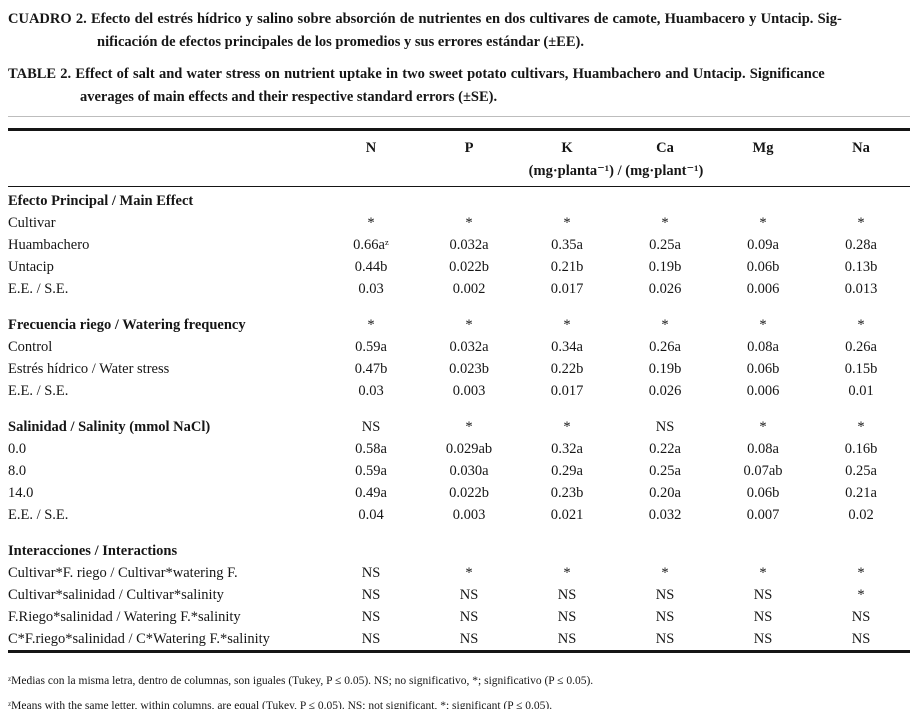 The image size is (918, 709). I want to click on column-header: Mg, so click(763, 148).